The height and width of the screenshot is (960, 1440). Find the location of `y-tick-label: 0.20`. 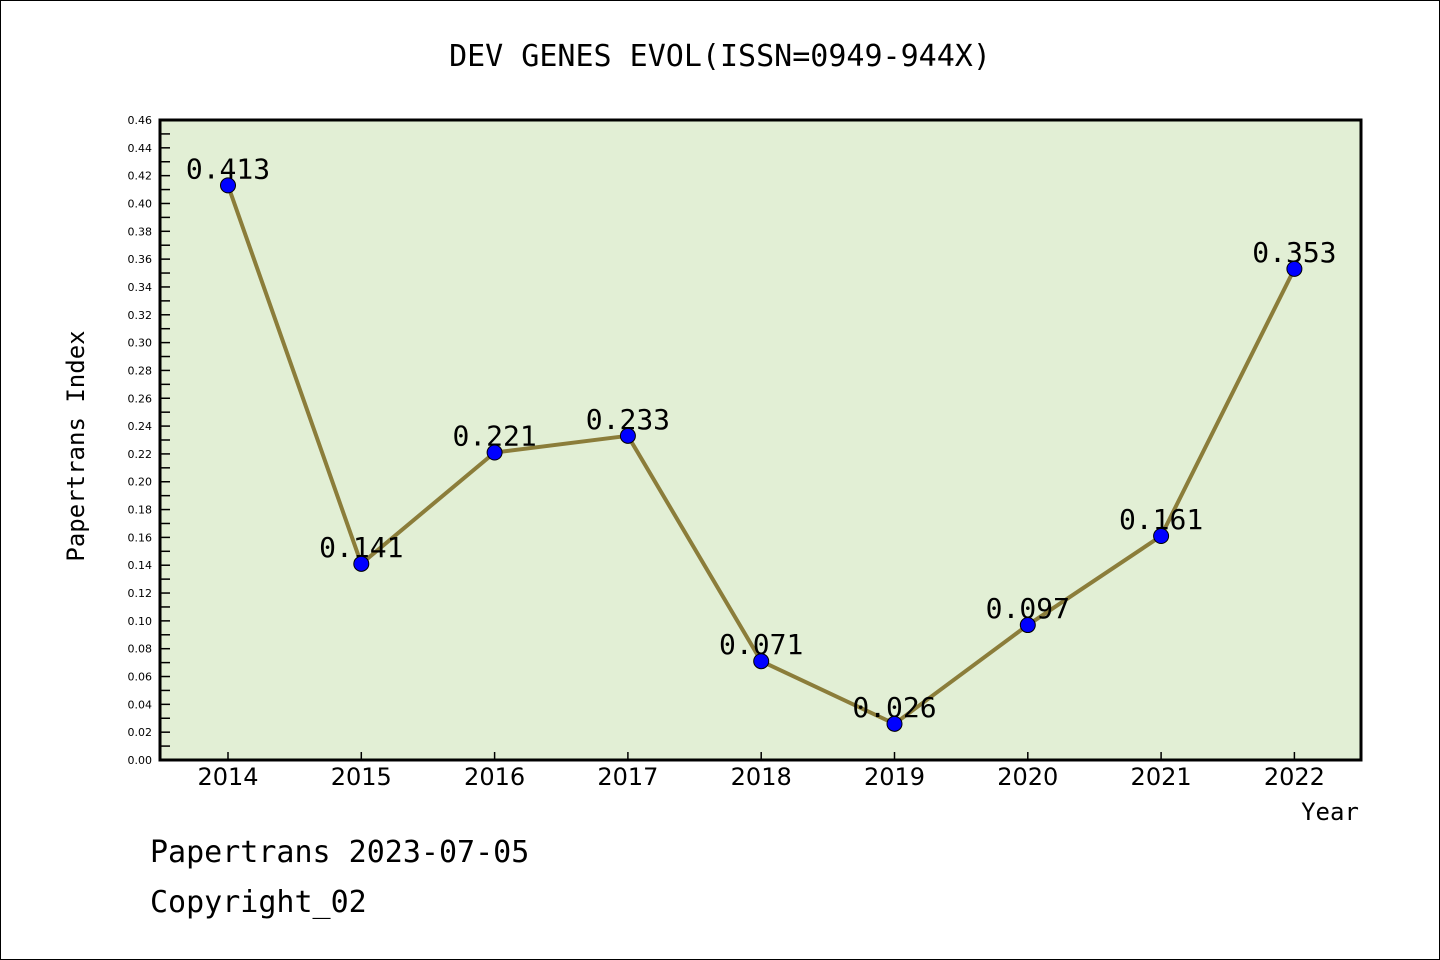

y-tick-label: 0.20 is located at coordinates (140, 482).